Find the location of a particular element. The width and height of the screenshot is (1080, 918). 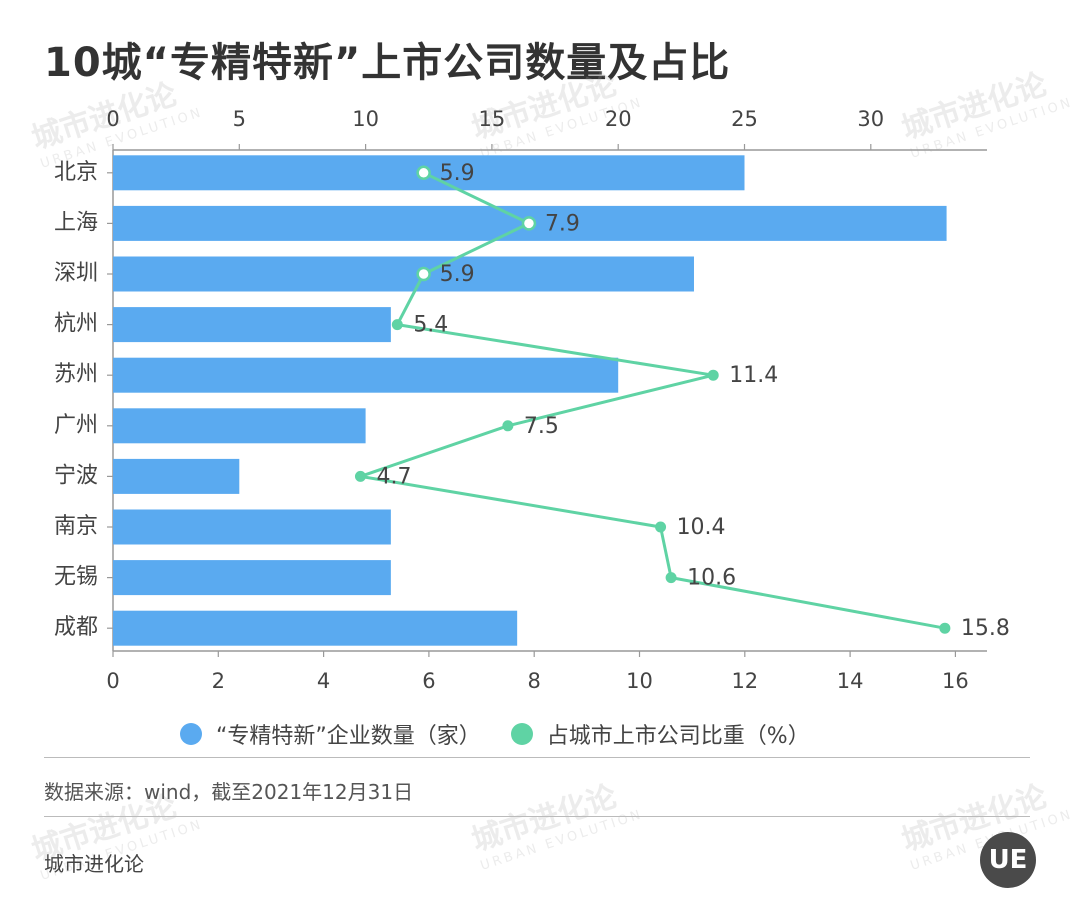

category-label: 宁波 is located at coordinates (76, 475).